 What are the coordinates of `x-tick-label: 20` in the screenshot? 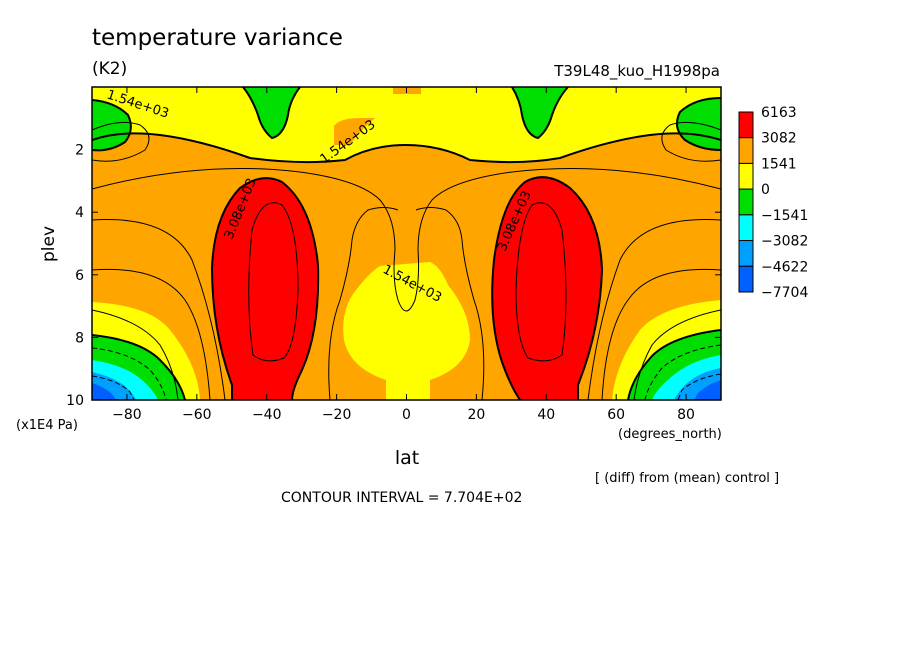 It's located at (476, 415).